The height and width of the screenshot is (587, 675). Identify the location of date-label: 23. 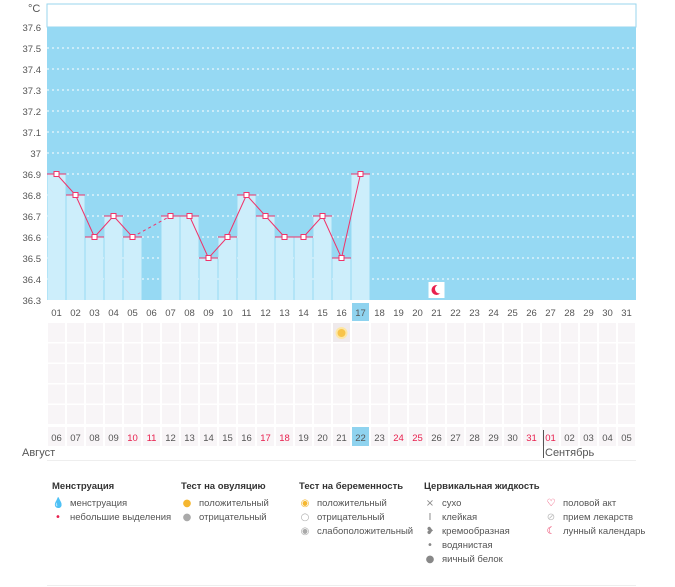
(379, 438).